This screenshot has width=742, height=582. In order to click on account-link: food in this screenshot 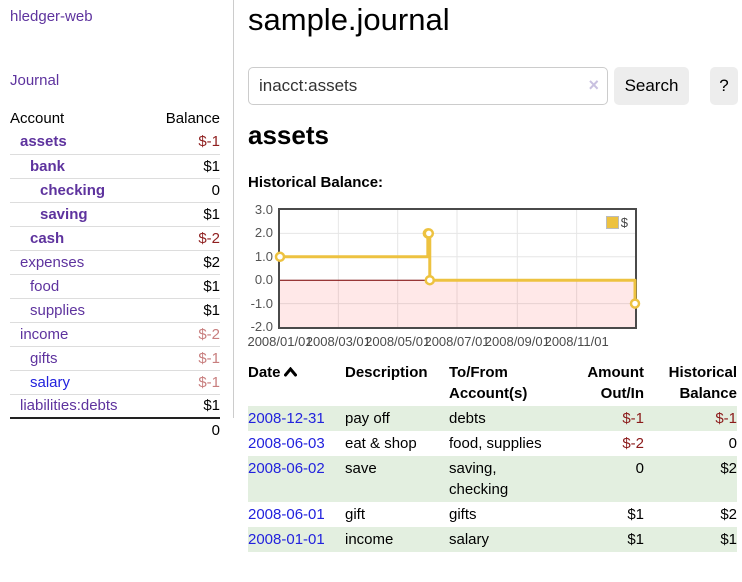, I will do `click(45, 286)`.